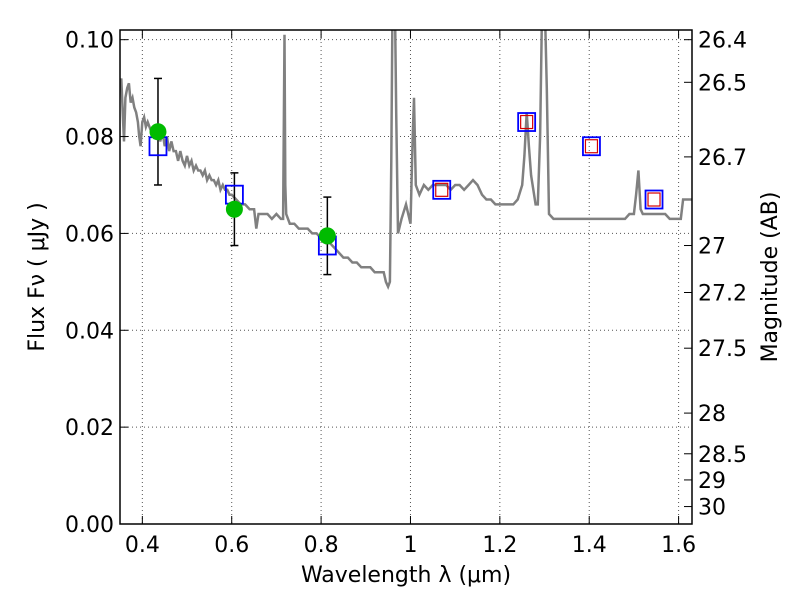 Image resolution: width=800 pixels, height=600 pixels. I want to click on x-tick-label: 1, so click(410, 545).